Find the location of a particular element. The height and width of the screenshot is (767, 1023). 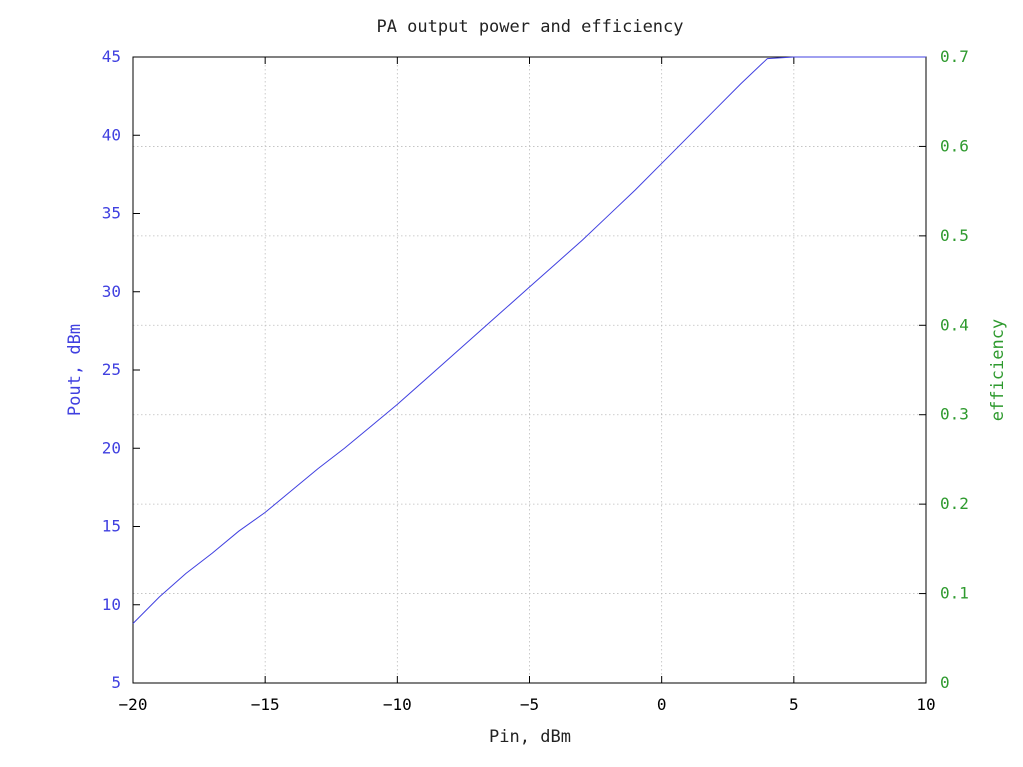

y-tick-label: 20 is located at coordinates (111, 447).